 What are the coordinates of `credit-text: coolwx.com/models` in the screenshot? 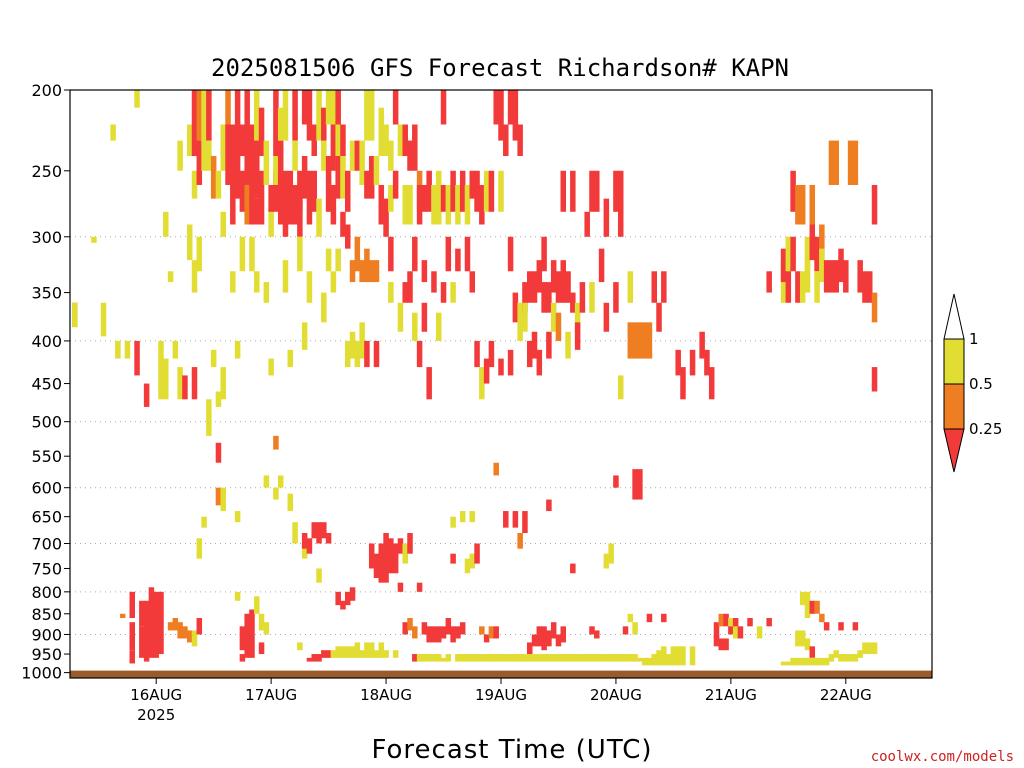 It's located at (942, 757).